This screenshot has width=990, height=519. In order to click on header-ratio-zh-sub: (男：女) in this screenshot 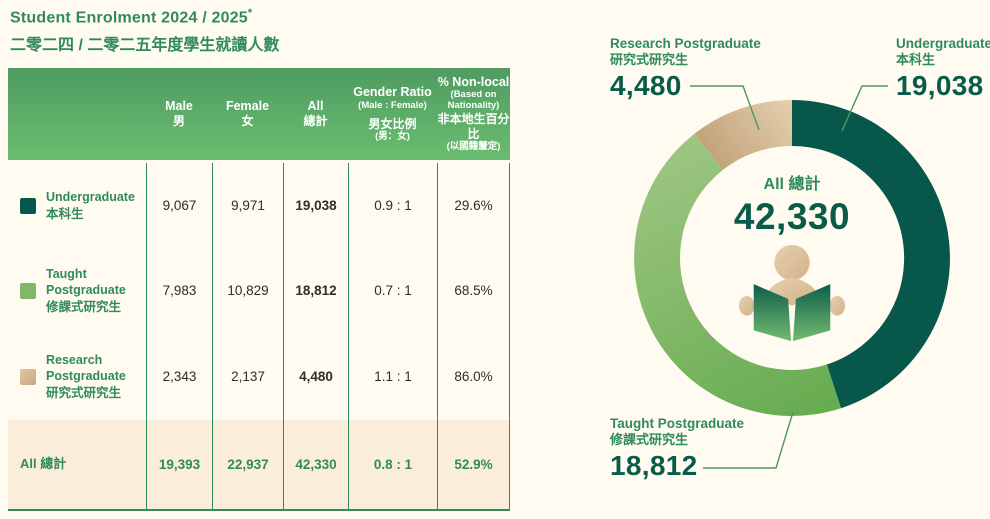, I will do `click(392, 136)`.